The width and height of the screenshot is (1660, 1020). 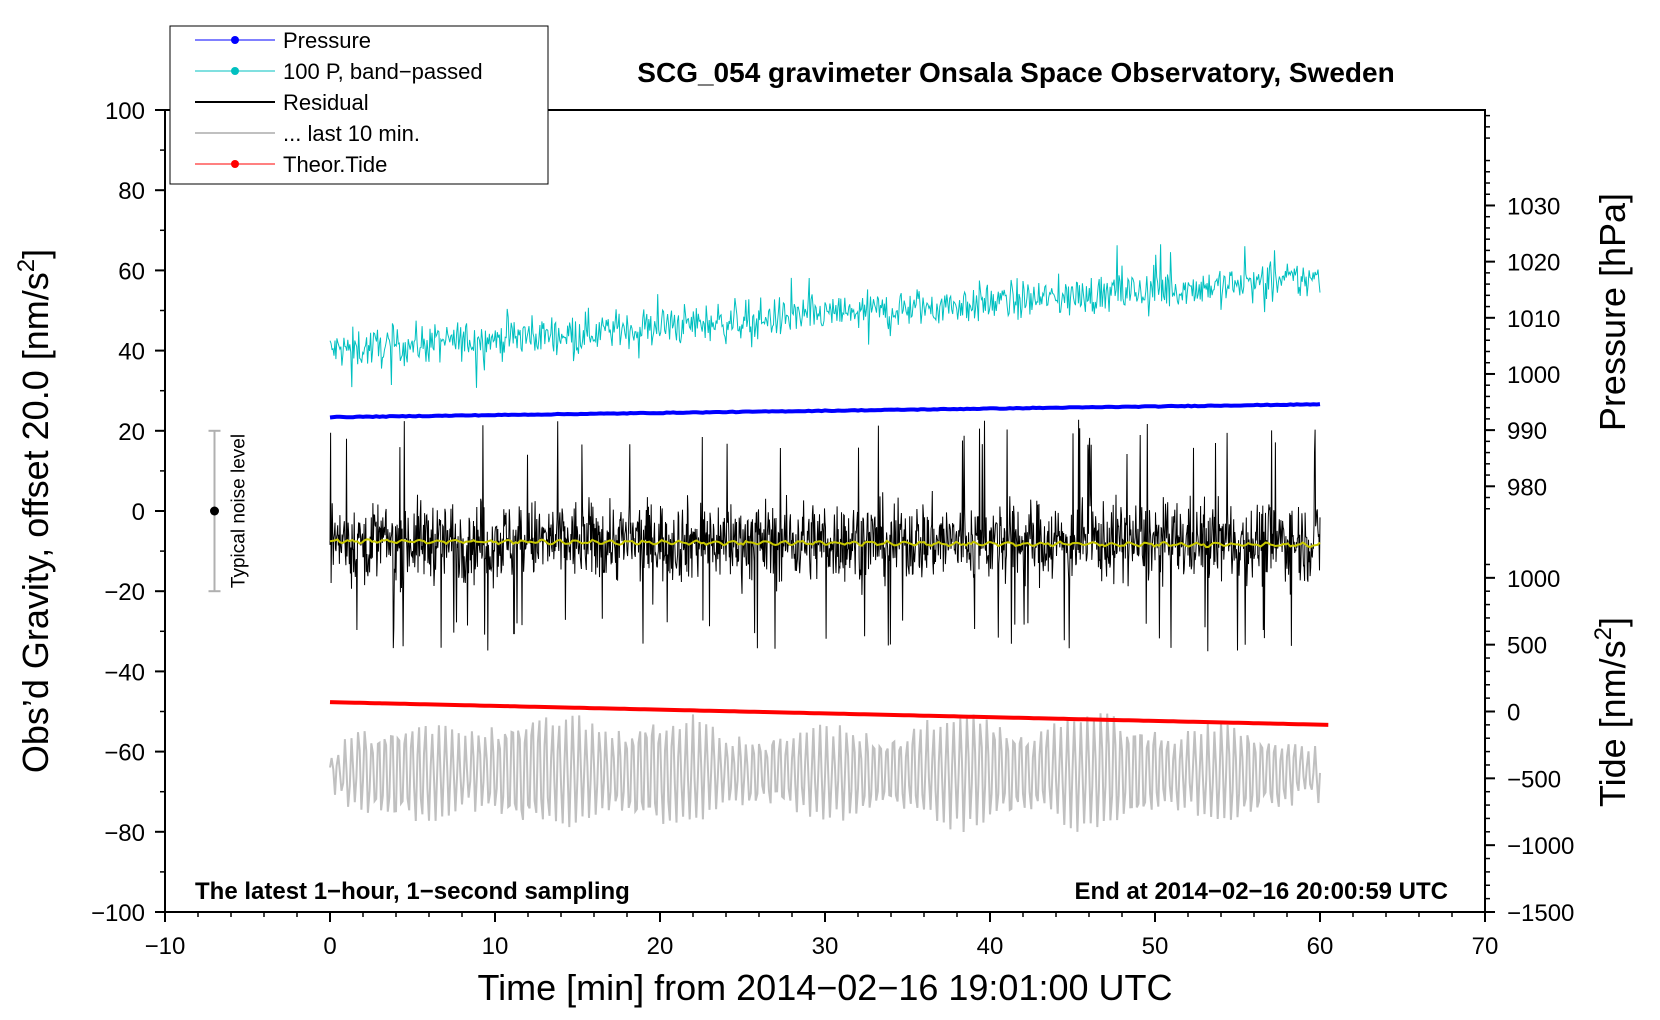 I want to click on y-tick-label: 0, so click(x=138, y=512).